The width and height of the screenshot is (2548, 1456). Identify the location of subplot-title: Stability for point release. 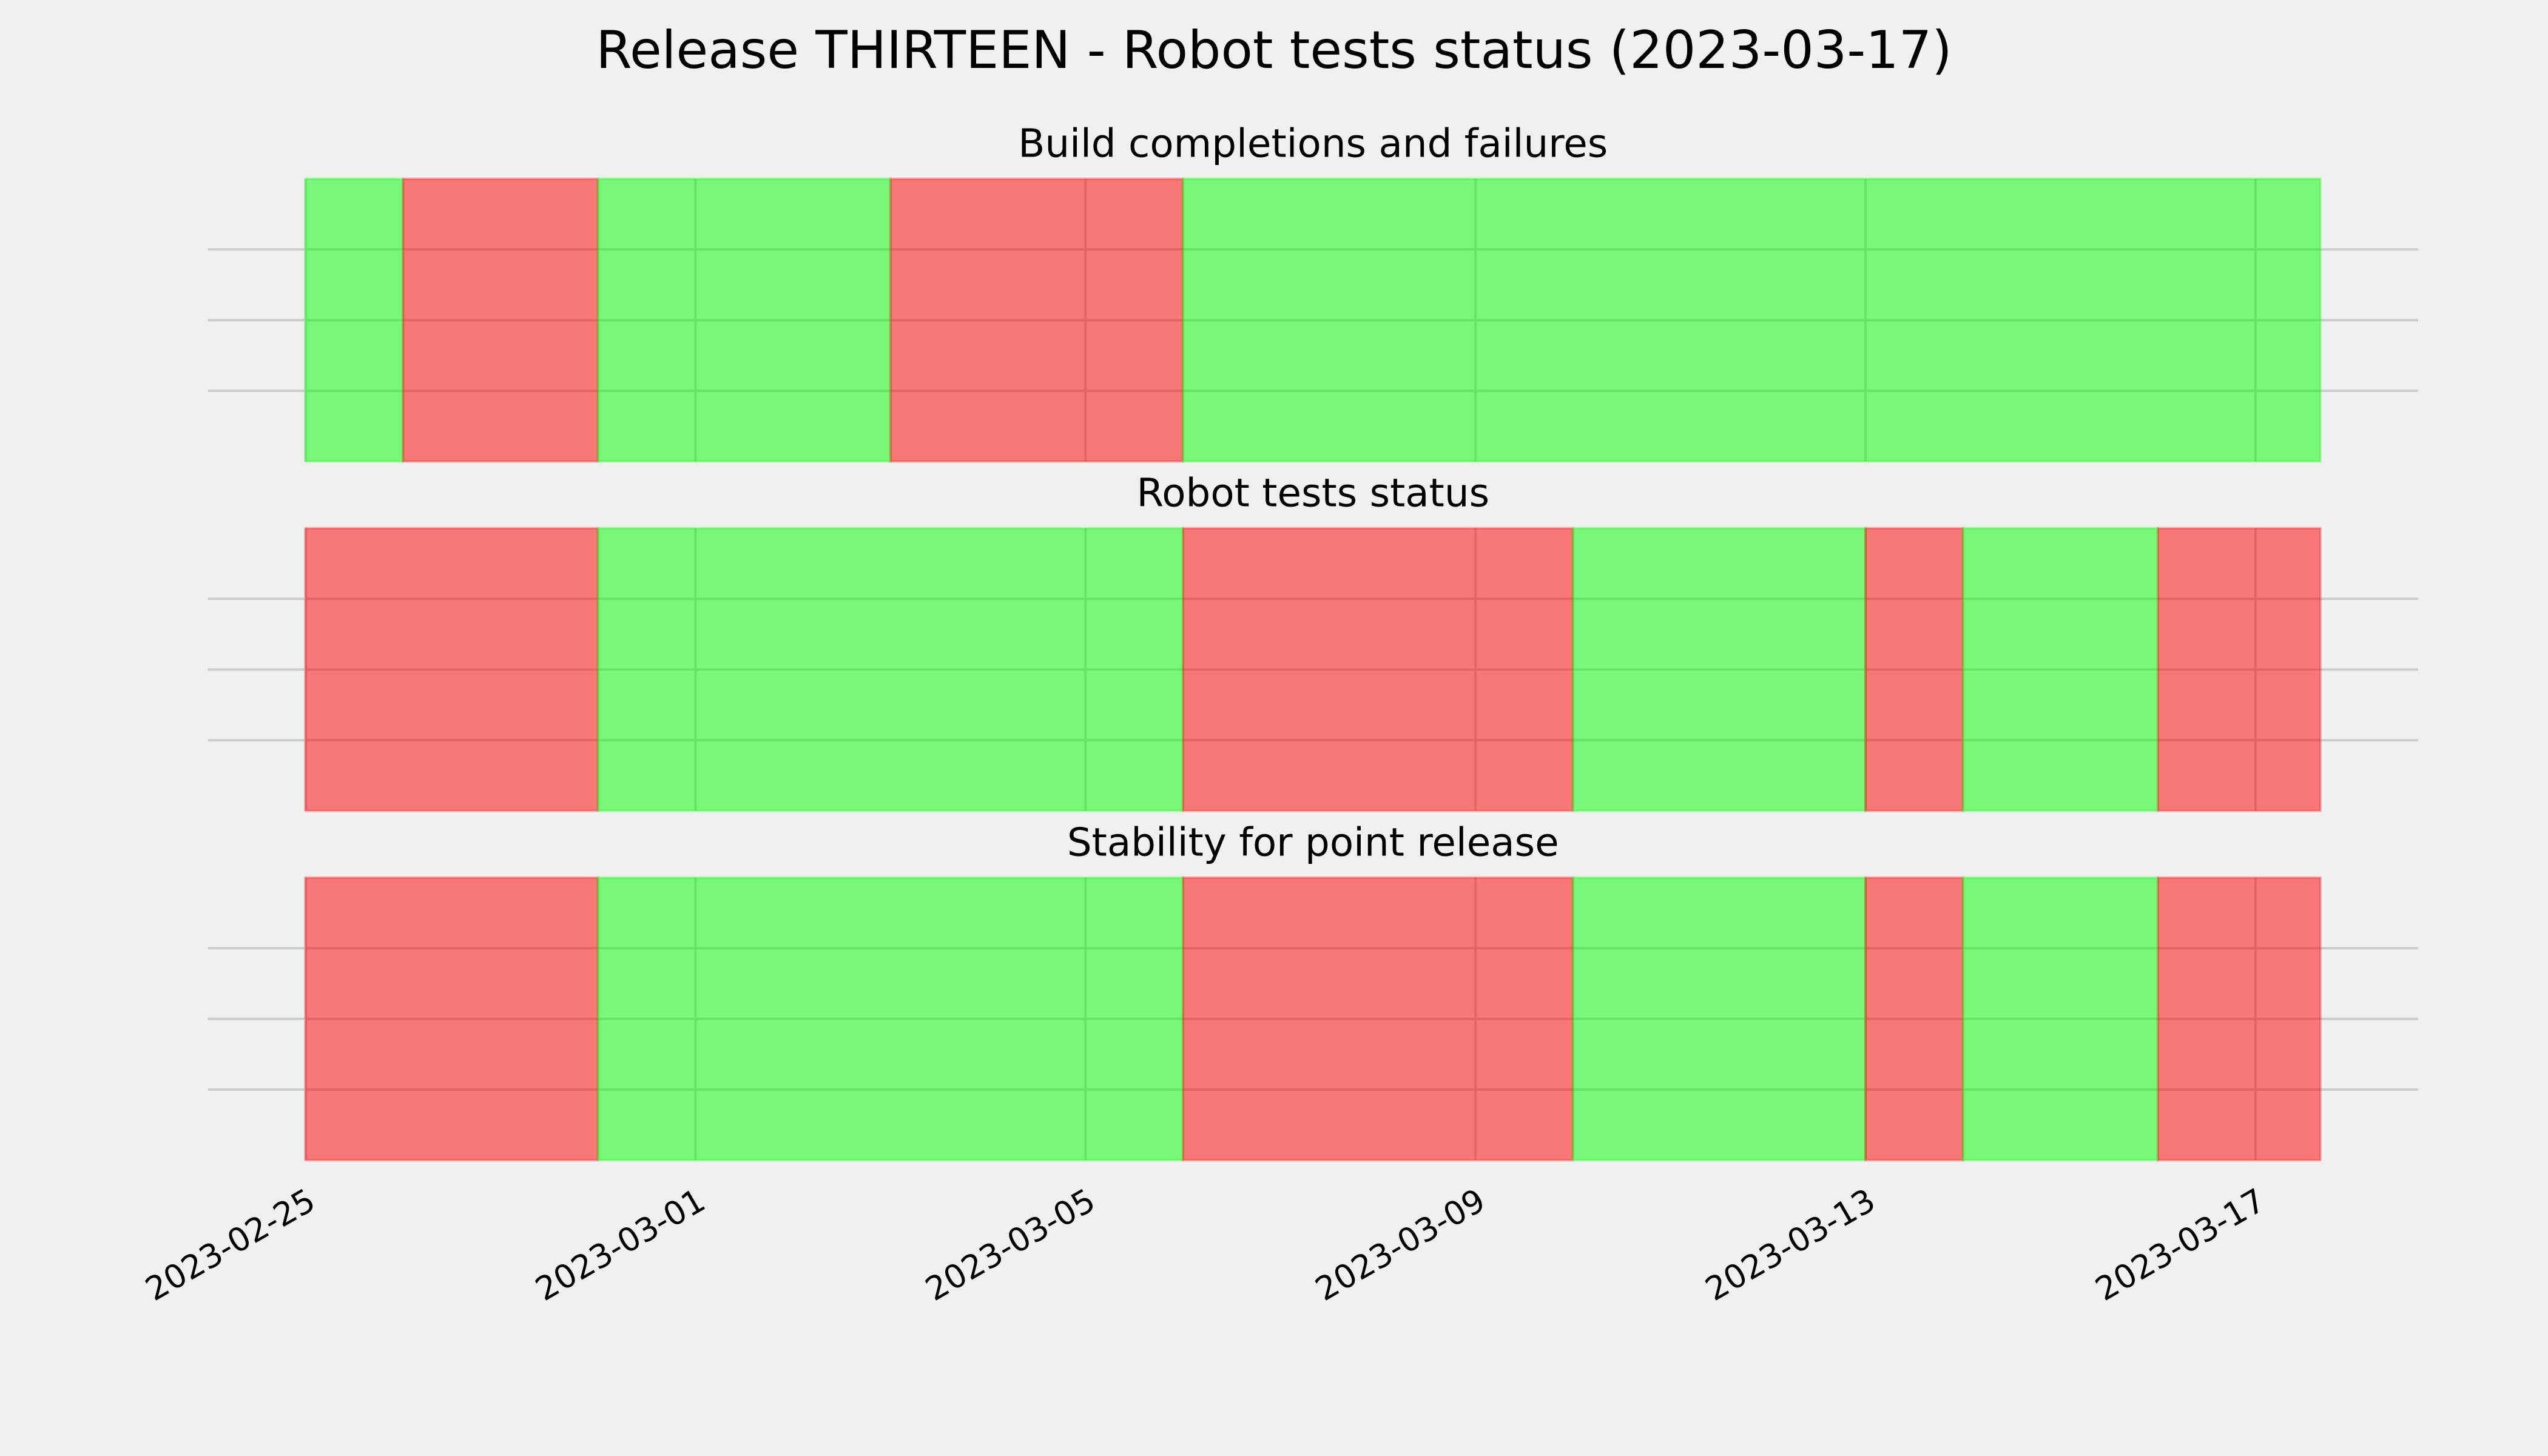
(1313, 842).